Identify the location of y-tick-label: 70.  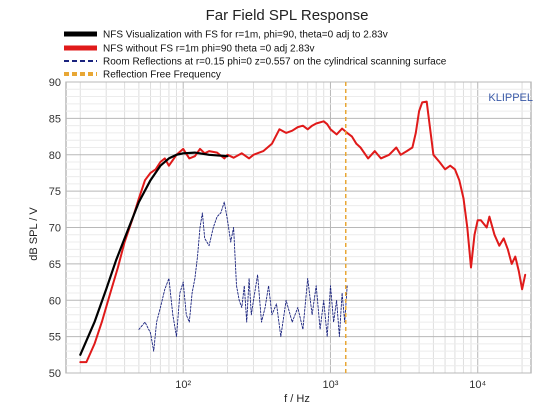
(55, 229).